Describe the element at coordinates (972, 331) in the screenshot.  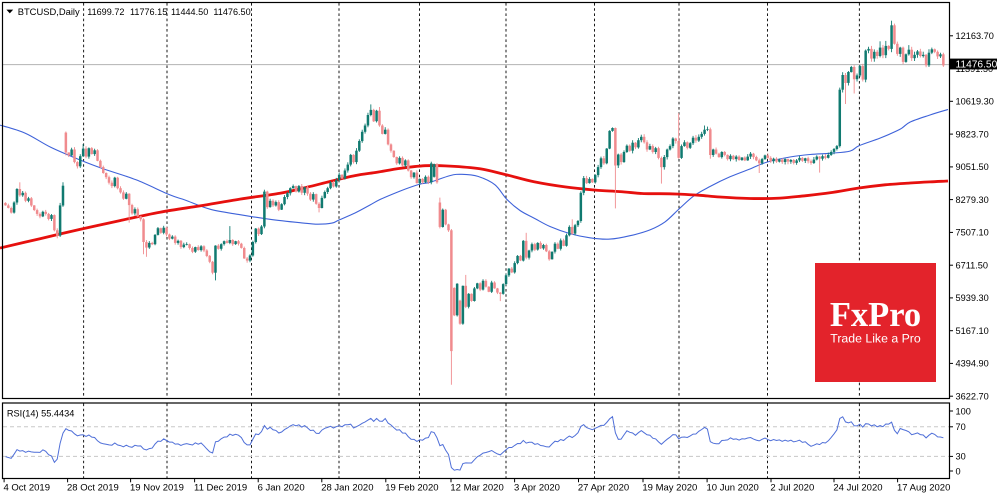
I see `svg-text: 5167.10` at that location.